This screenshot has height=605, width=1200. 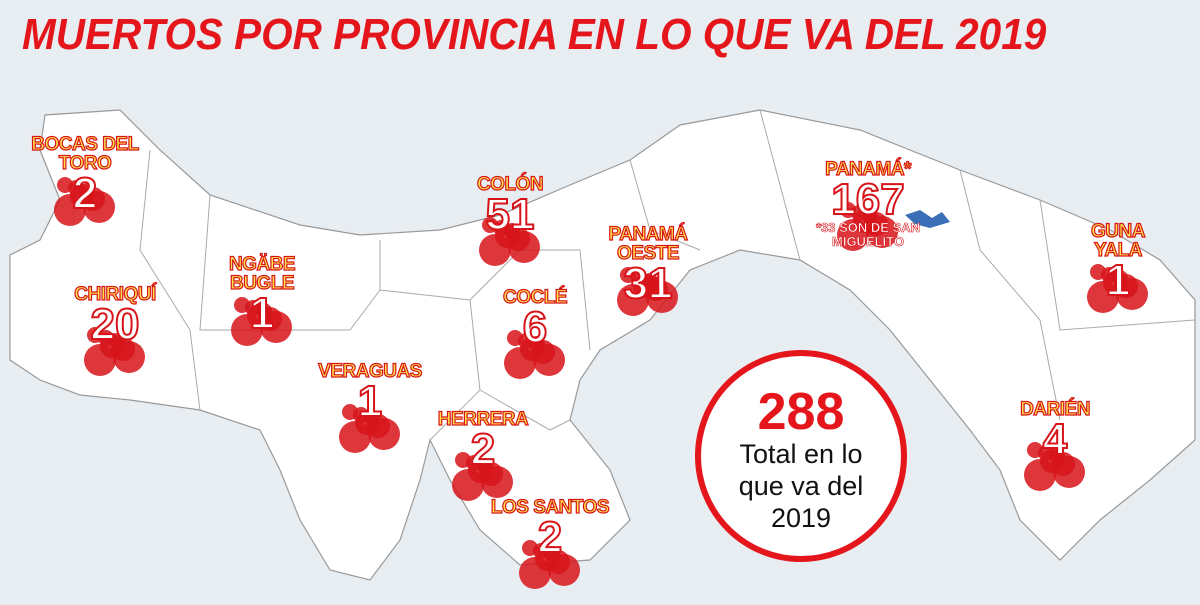 I want to click on total-value: 288, so click(x=801, y=412).